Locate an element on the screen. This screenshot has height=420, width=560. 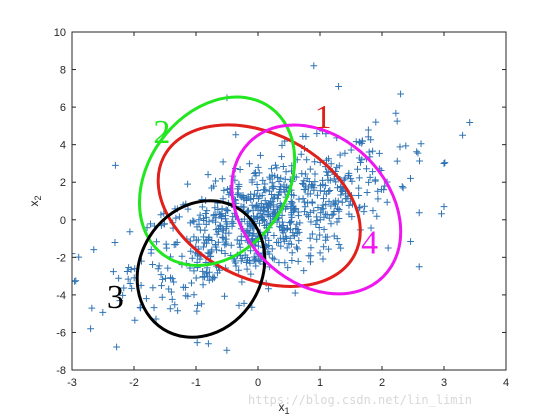
x-tick-label: 1 is located at coordinates (320, 383).